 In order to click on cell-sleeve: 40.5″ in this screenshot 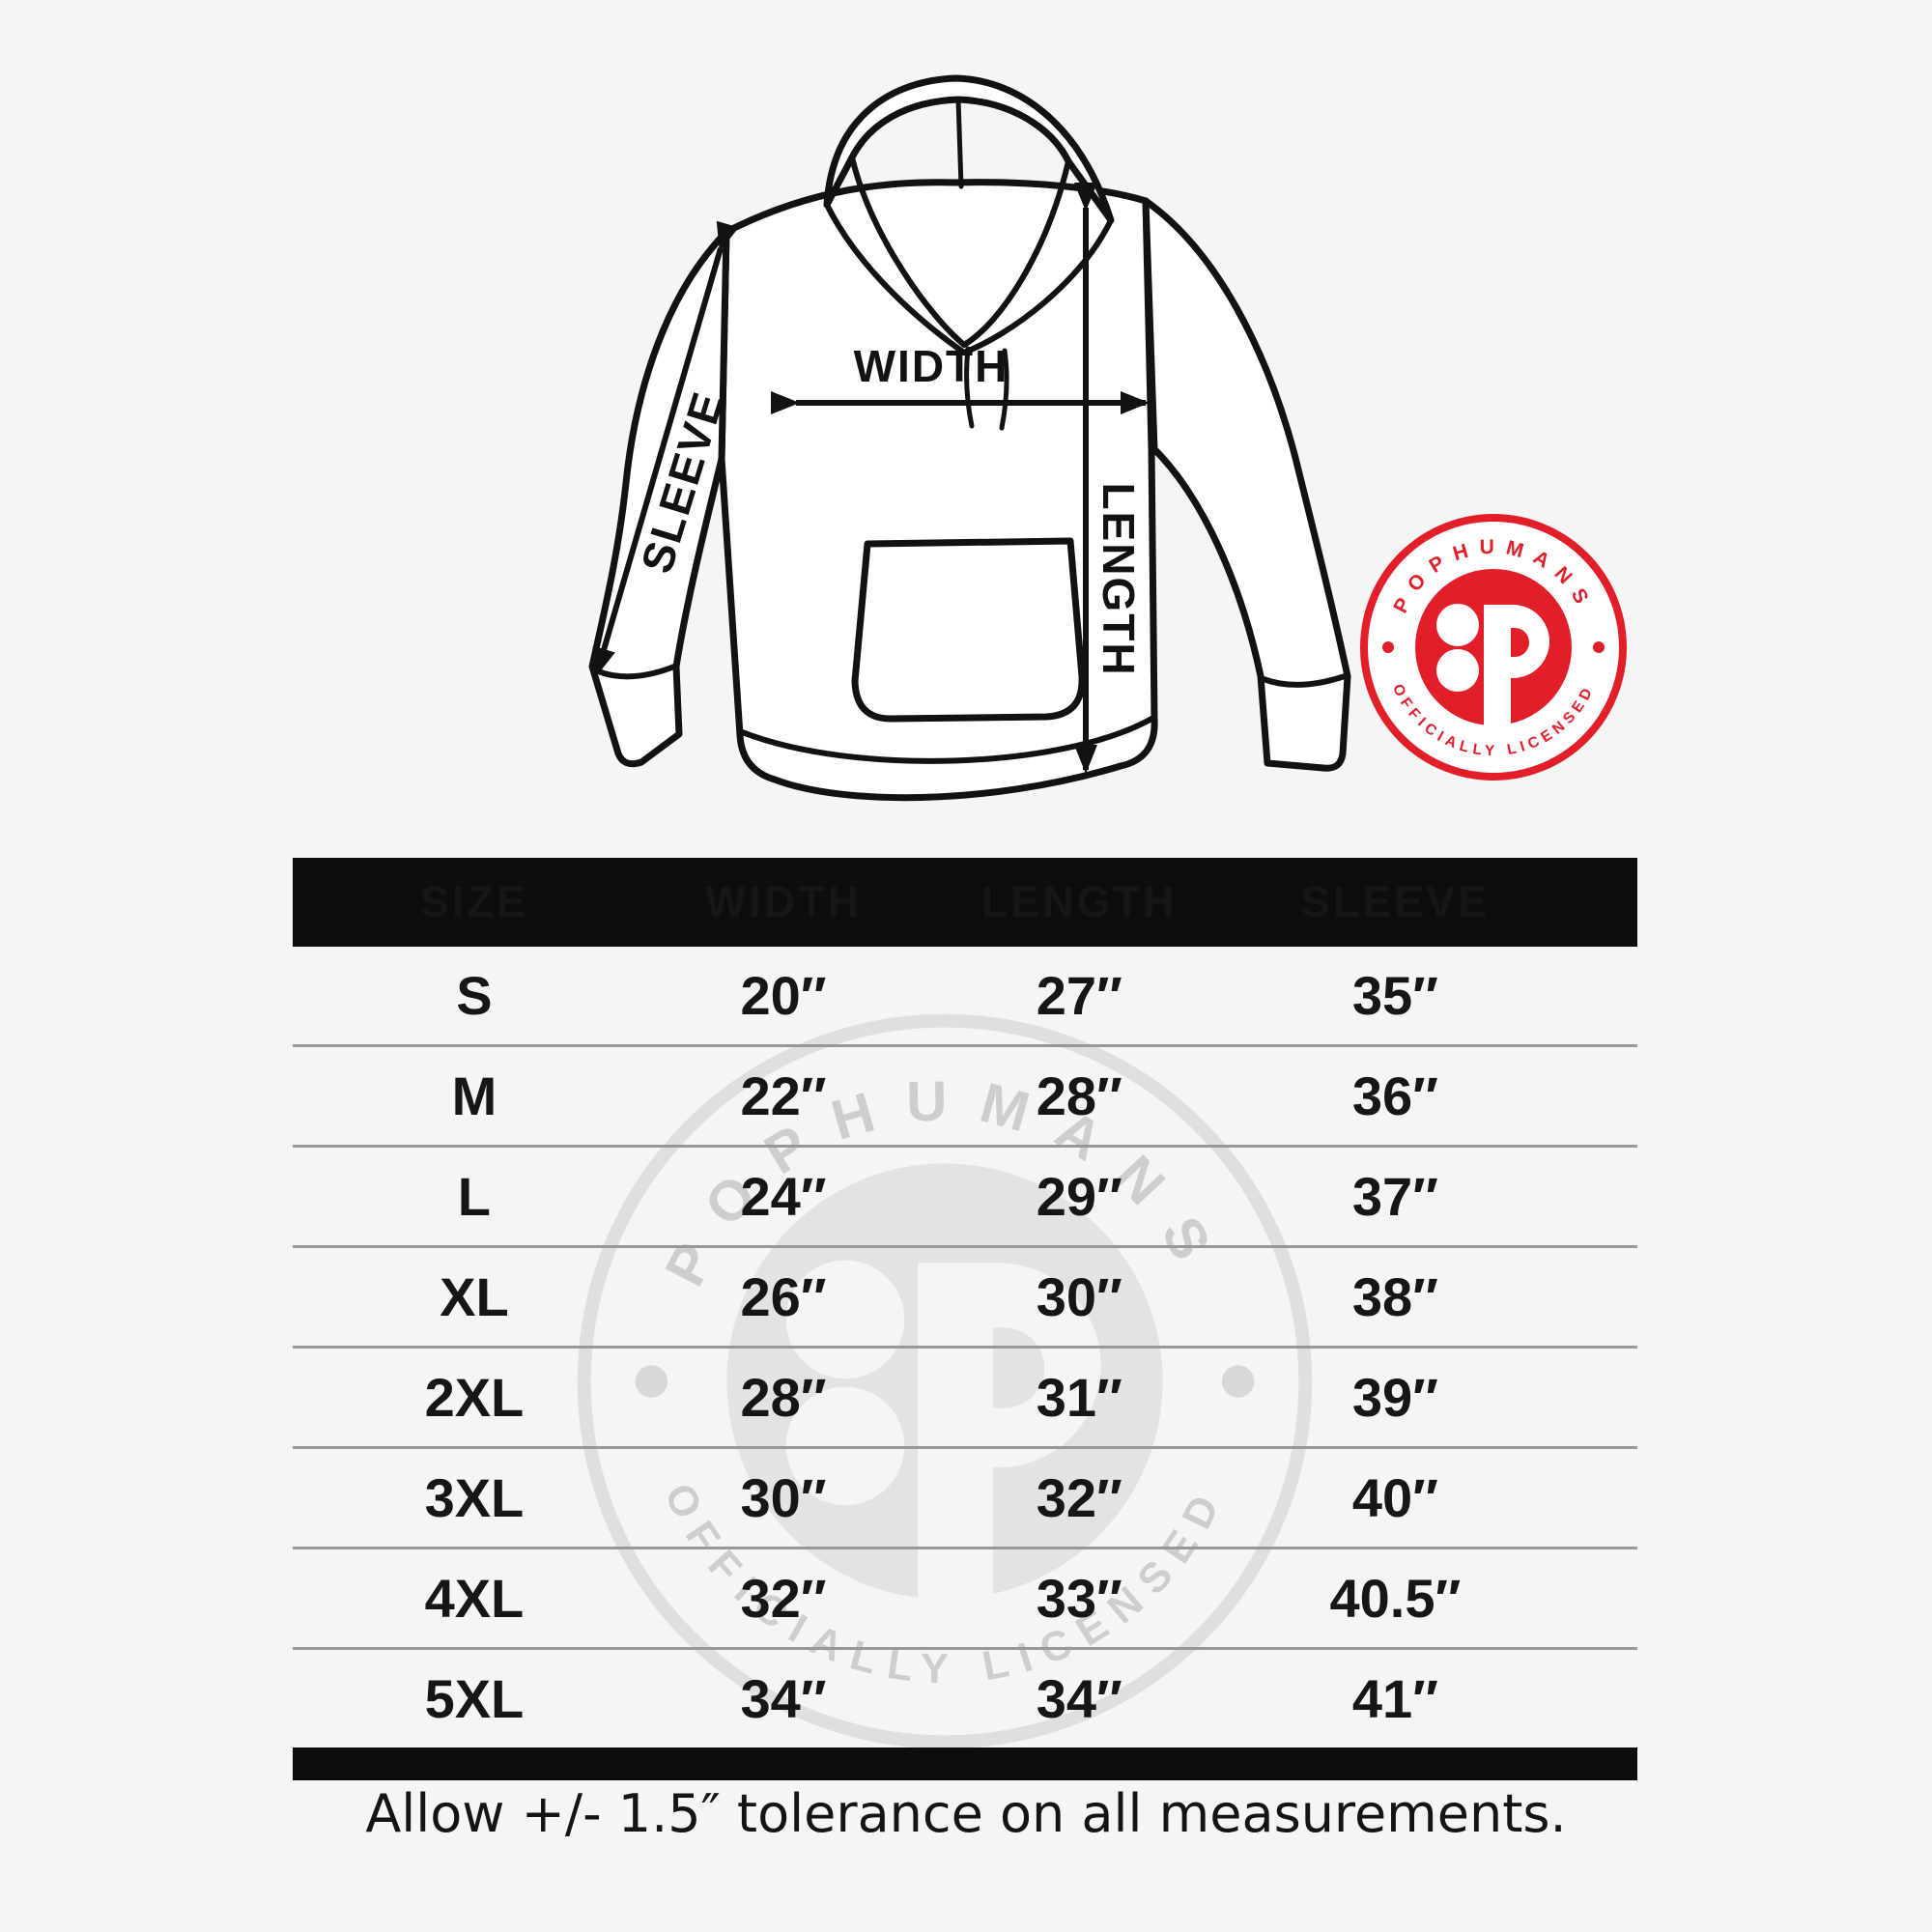, I will do `click(1395, 1598)`.